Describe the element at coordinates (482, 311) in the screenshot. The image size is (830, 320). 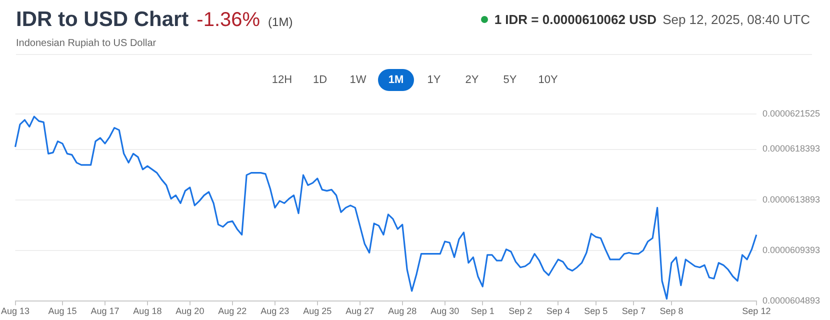
I see `x-tick-label: Sep 1` at that location.